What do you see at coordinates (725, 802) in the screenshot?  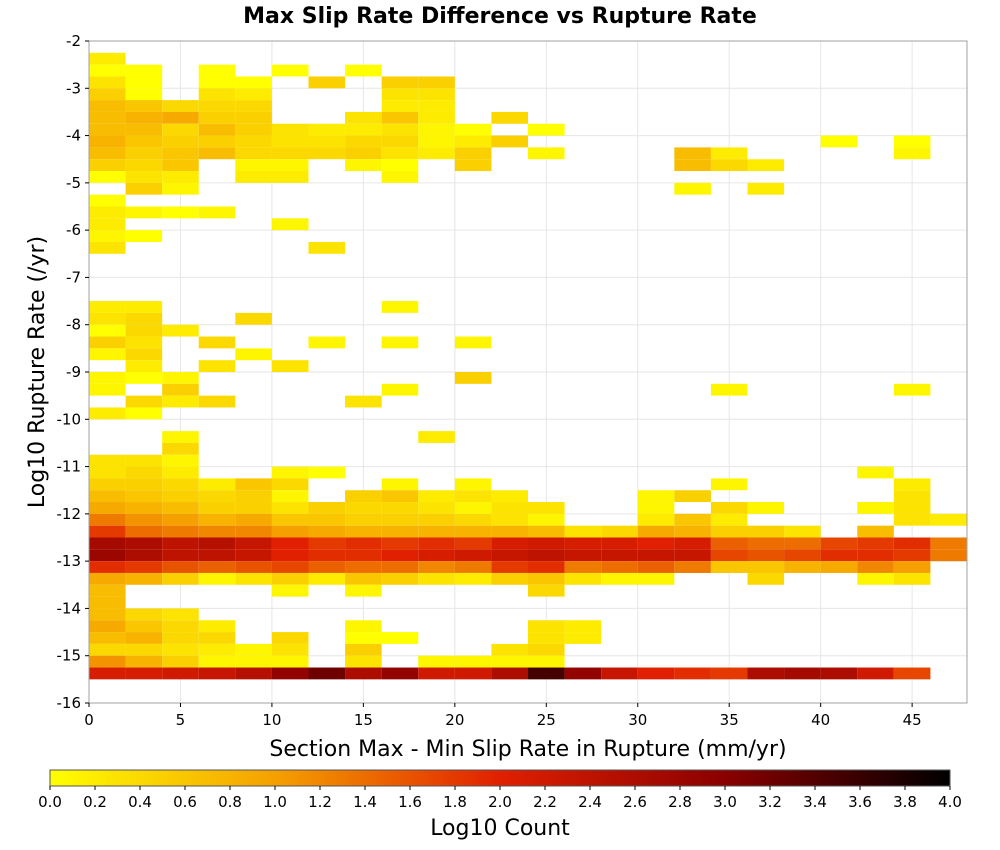 I see `colorbar-tick-label: 3.0` at bounding box center [725, 802].